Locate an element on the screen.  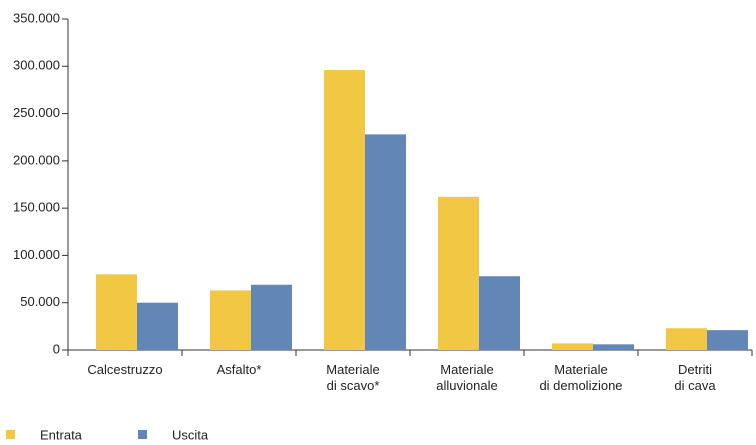
x-tick-label: Asfalto* is located at coordinates (239, 369).